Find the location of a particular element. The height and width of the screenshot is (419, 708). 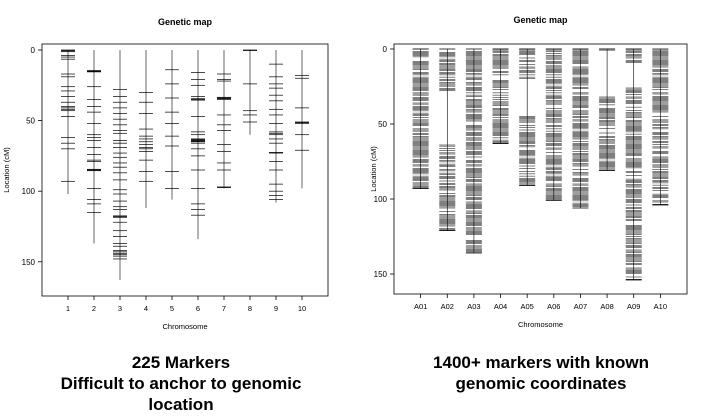

left-y-tick-label: 0 is located at coordinates (33, 50).